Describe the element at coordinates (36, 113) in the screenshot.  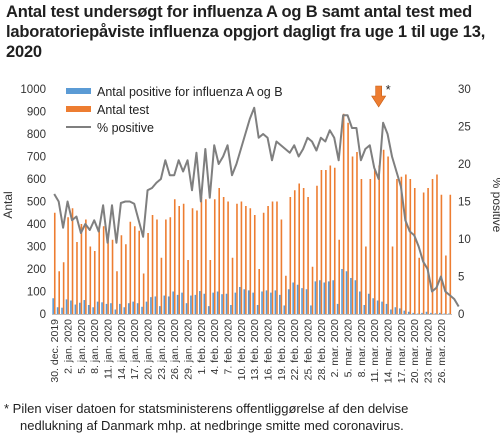
I see `y-tick-label: 900` at that location.